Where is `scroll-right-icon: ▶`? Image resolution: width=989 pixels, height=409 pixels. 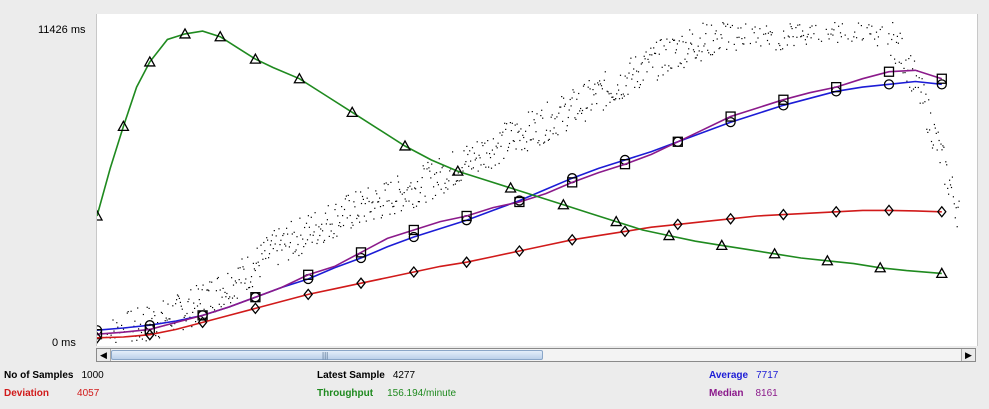
scroll-right-icon: ▶ is located at coordinates (968, 355).